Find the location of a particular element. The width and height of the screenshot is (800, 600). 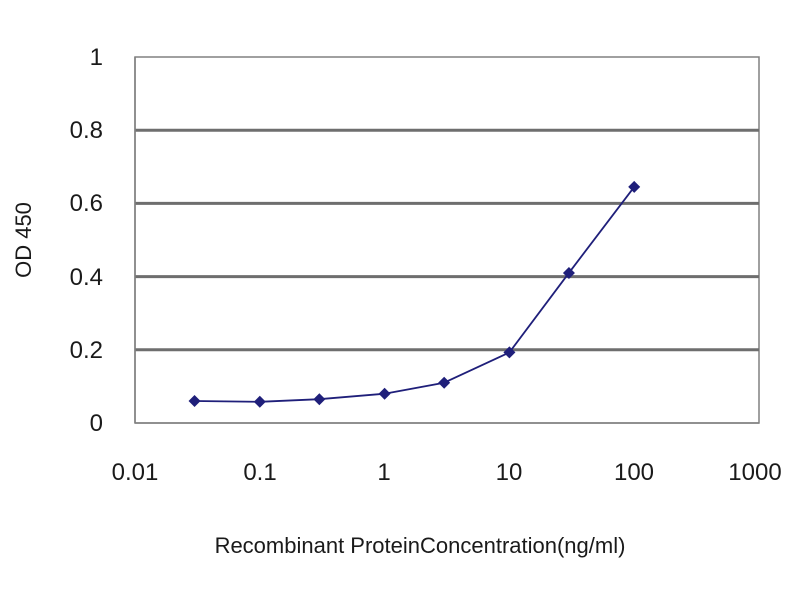

x-tick-label: 0.1 is located at coordinates (259, 472).